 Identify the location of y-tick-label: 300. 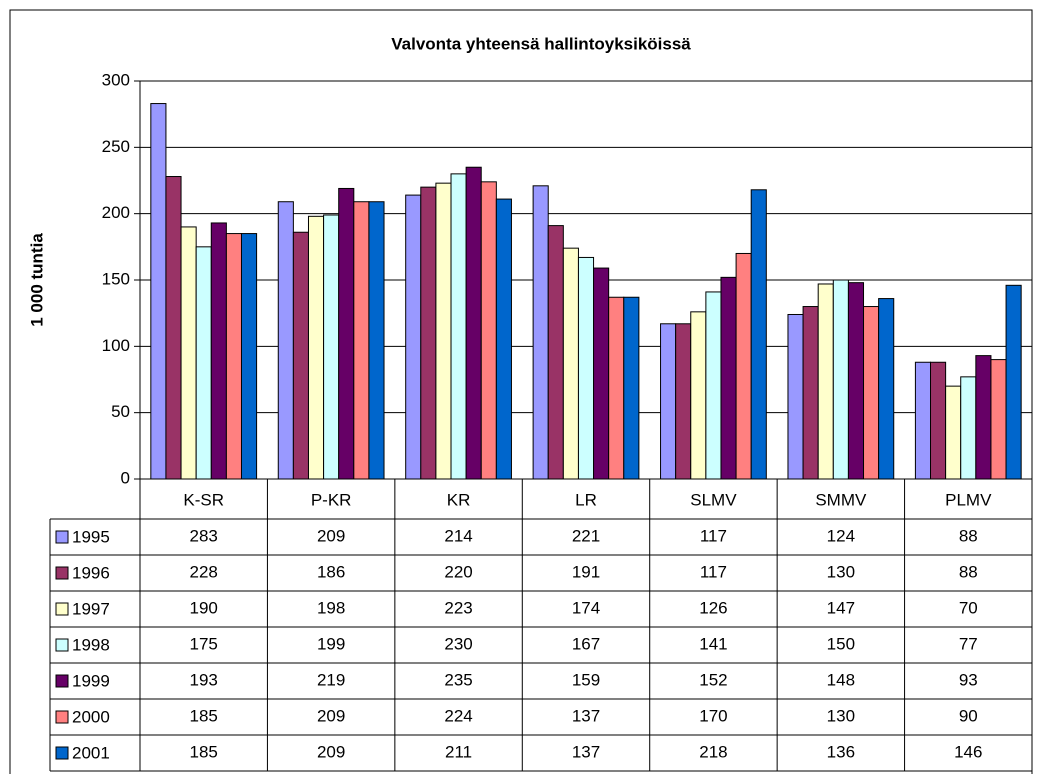
(116, 79).